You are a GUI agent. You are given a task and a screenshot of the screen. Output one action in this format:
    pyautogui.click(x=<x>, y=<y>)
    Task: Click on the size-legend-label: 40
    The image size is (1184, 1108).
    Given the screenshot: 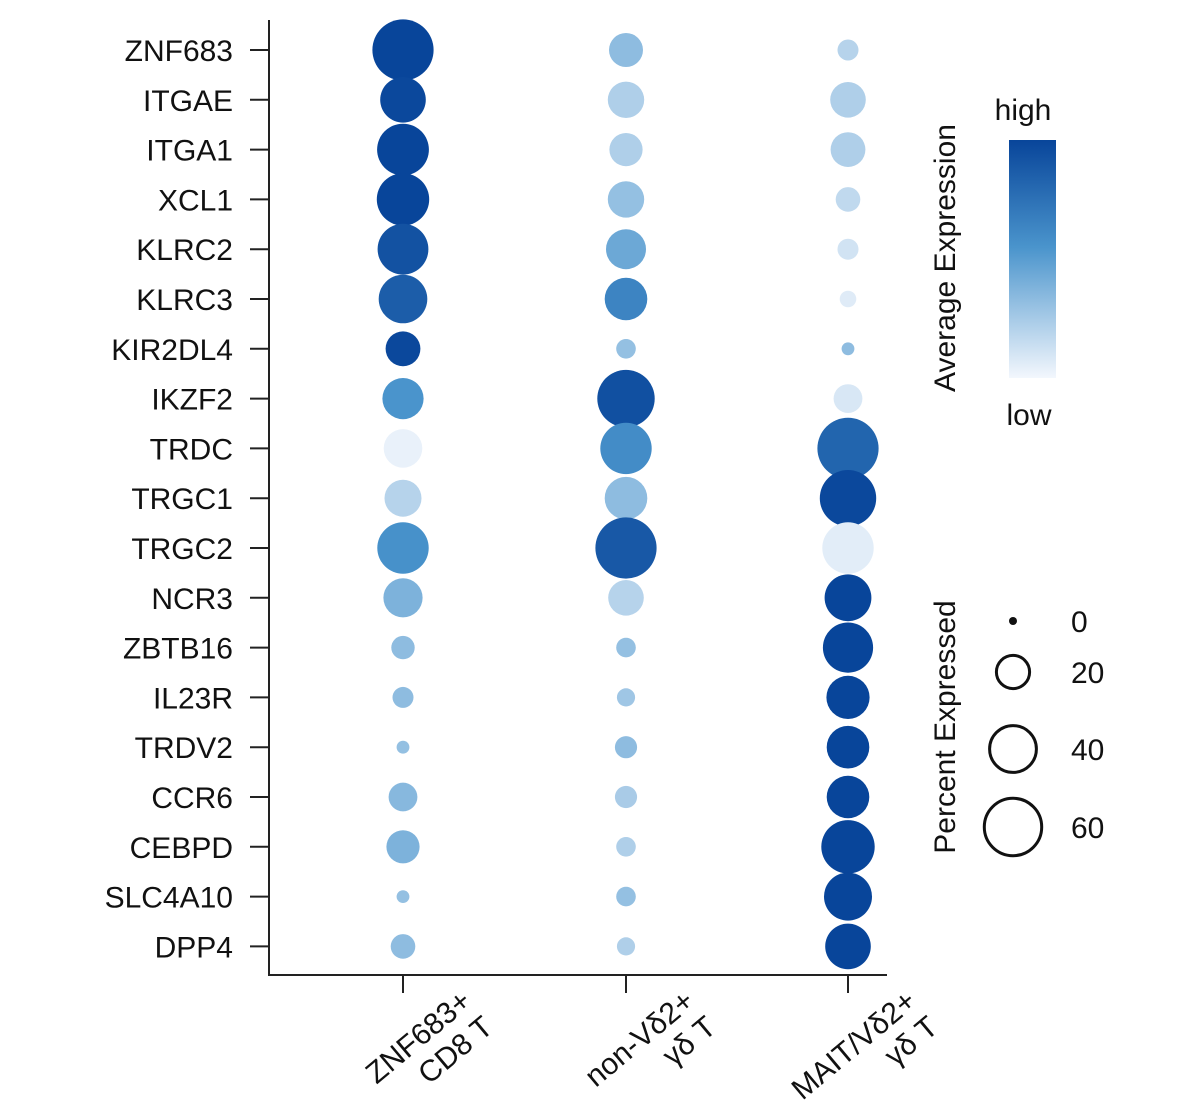 What is the action you would take?
    pyautogui.click(x=1087, y=750)
    